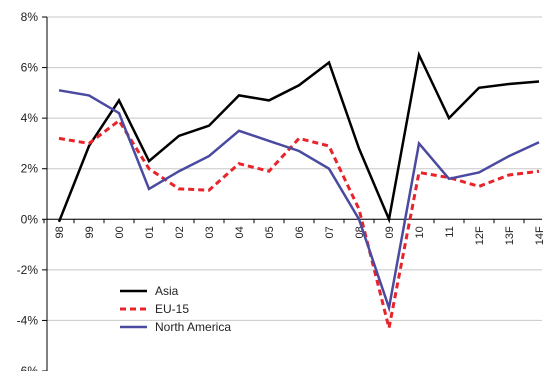 The height and width of the screenshot is (371, 547). What do you see at coordinates (540, 235) in the screenshot?
I see `x-tick-label: 14F` at bounding box center [540, 235].